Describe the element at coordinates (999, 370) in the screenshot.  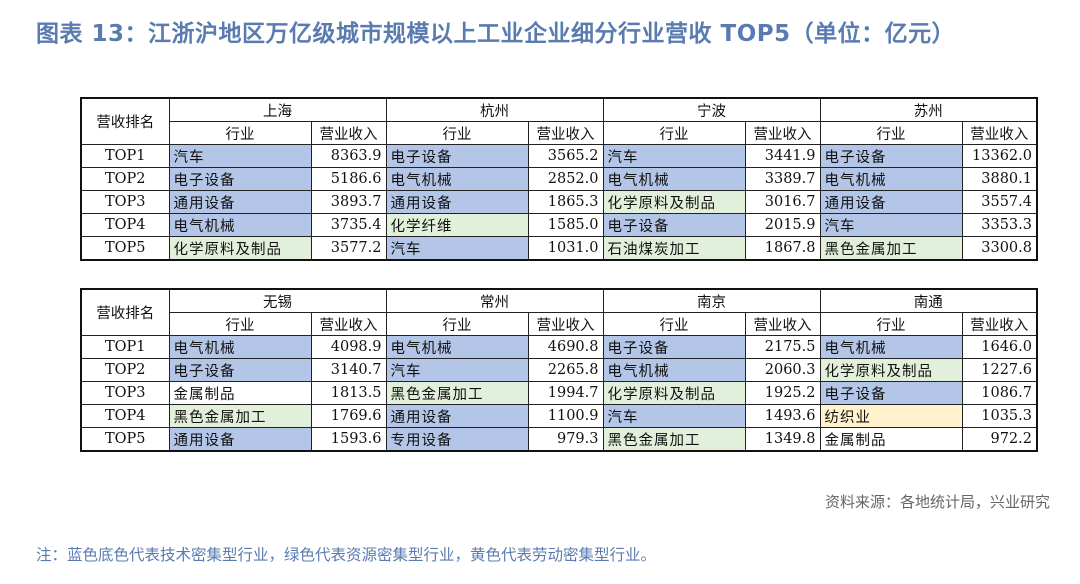
I see `revenue-cell: 1227.6` at that location.